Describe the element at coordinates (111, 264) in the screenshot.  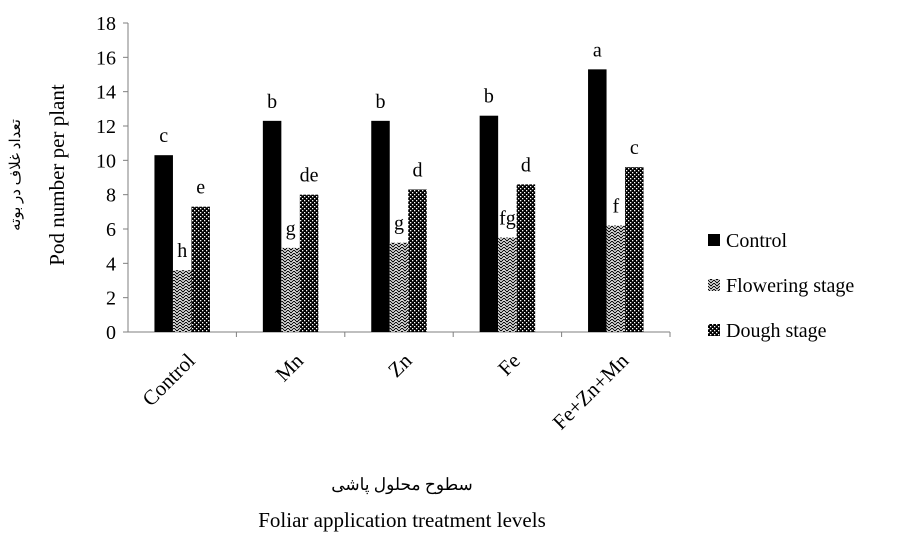
I see `y-tick-label: 4` at that location.